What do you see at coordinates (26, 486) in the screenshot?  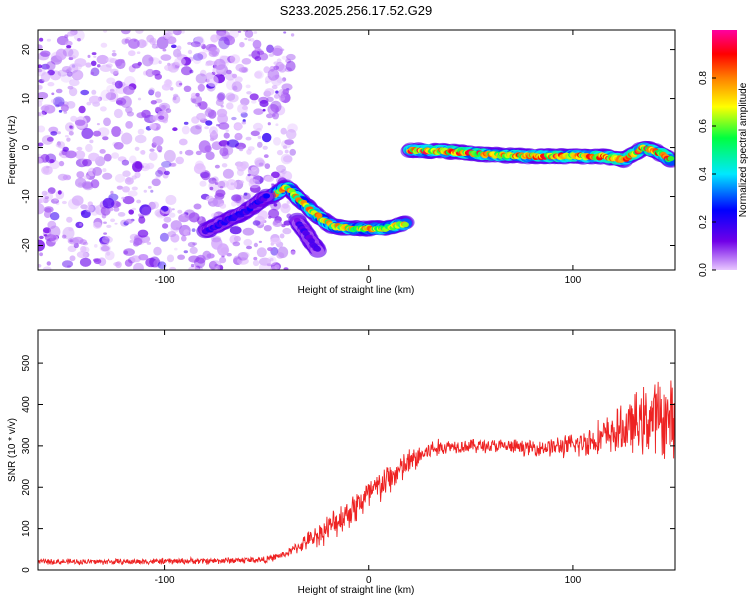 I see `y-tick-label: 200` at bounding box center [26, 486].